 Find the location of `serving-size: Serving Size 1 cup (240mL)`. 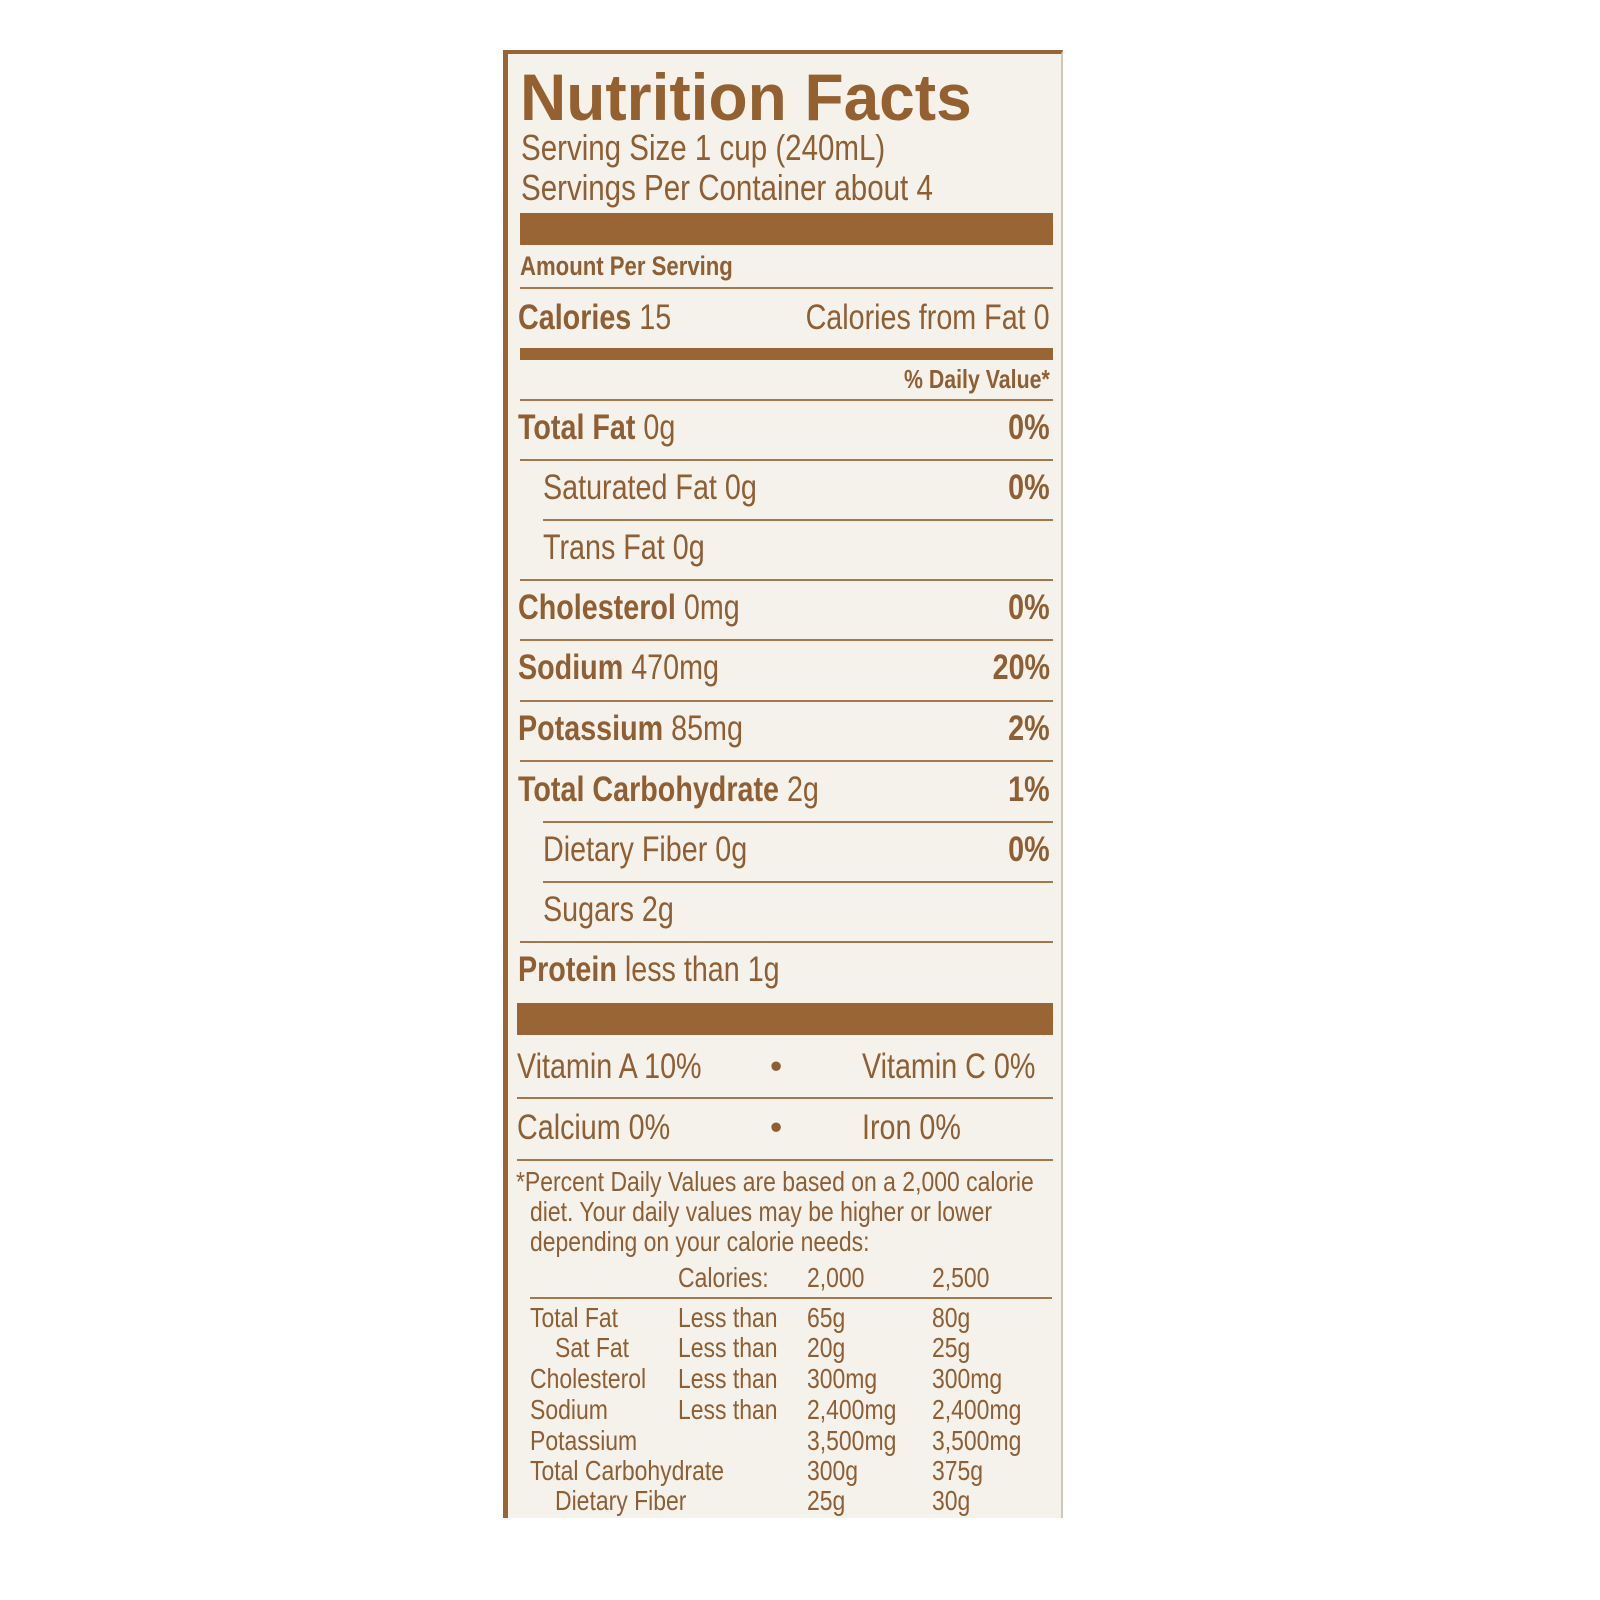

serving-size: Serving Size 1 cup (240mL) is located at coordinates (743, 148).